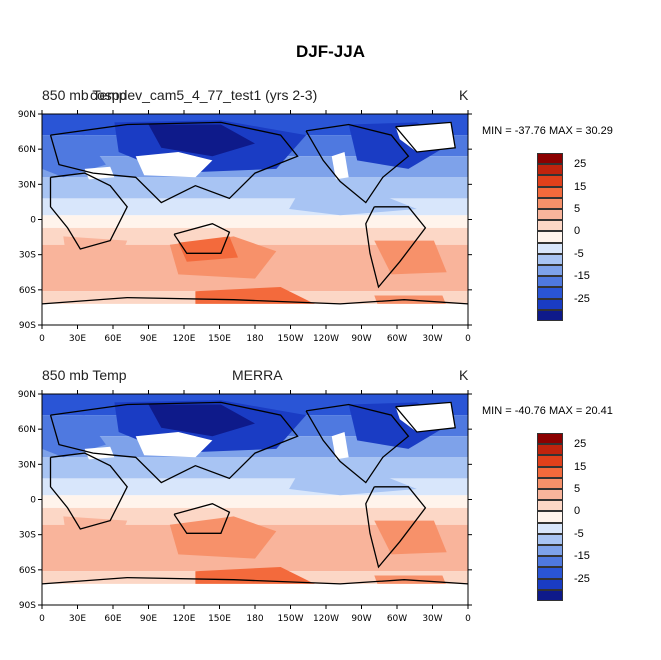 The height and width of the screenshot is (660, 661). Describe the element at coordinates (514, 131) in the screenshot. I see `min-value: MIN = -37.76` at that location.